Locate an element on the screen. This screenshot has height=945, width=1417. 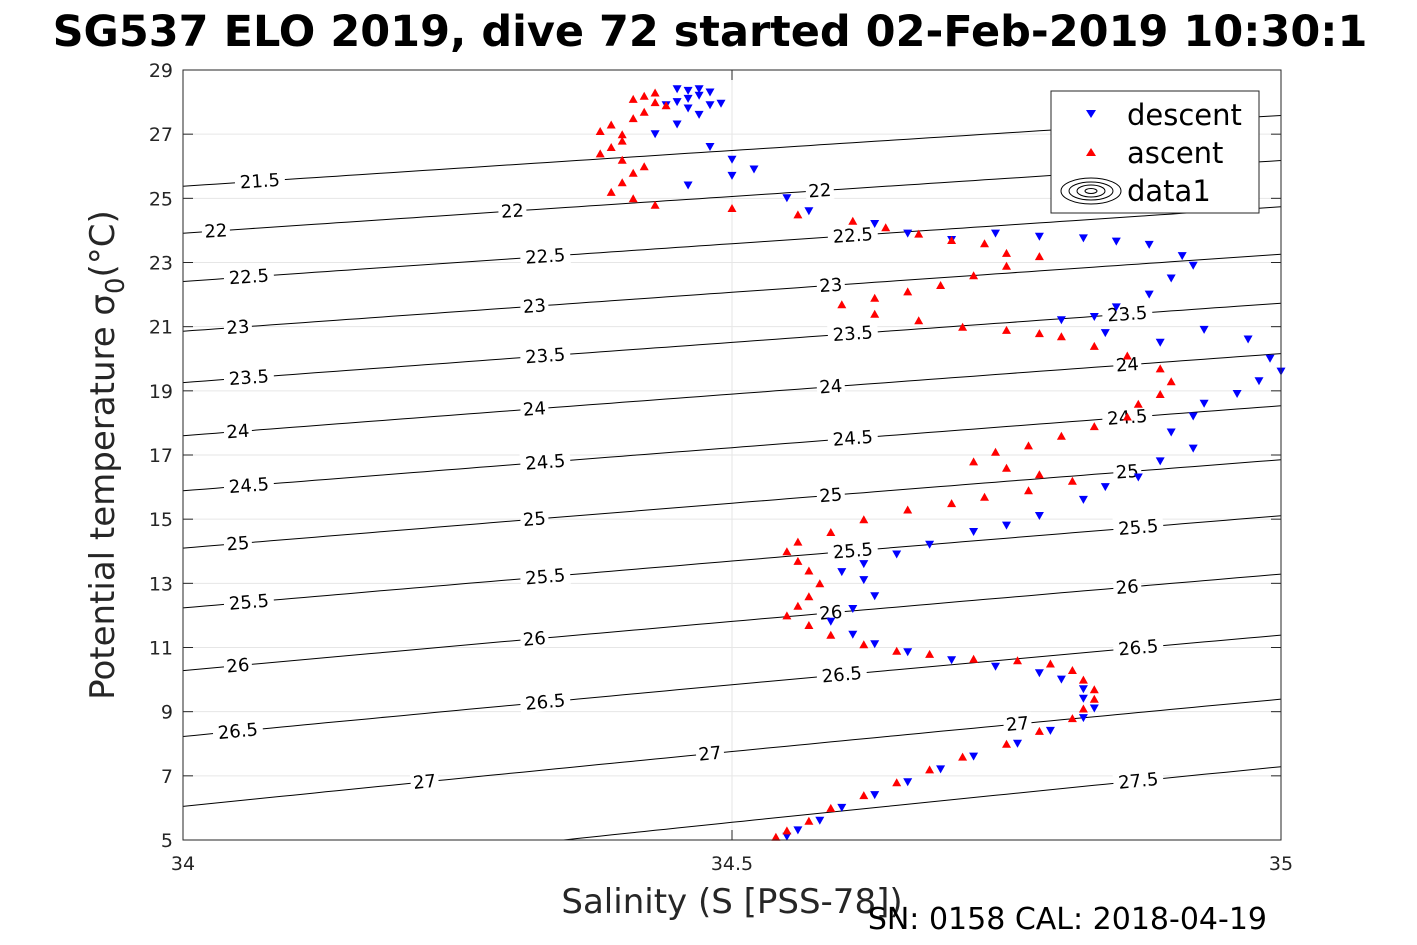
legend-ascent-marker is located at coordinates (1091, 152).